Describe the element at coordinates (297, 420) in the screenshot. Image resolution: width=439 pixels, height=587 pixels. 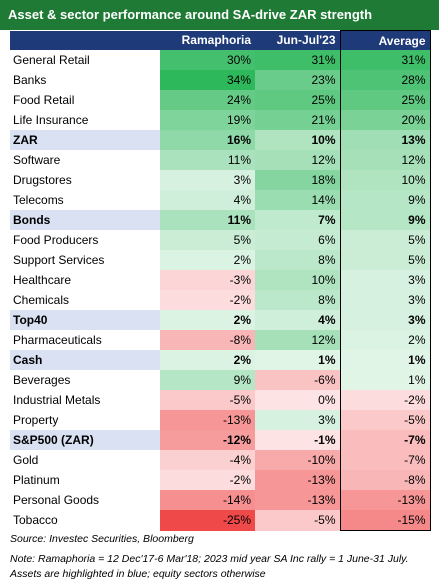
I see `jun-jul-cell: 3%` at that location.